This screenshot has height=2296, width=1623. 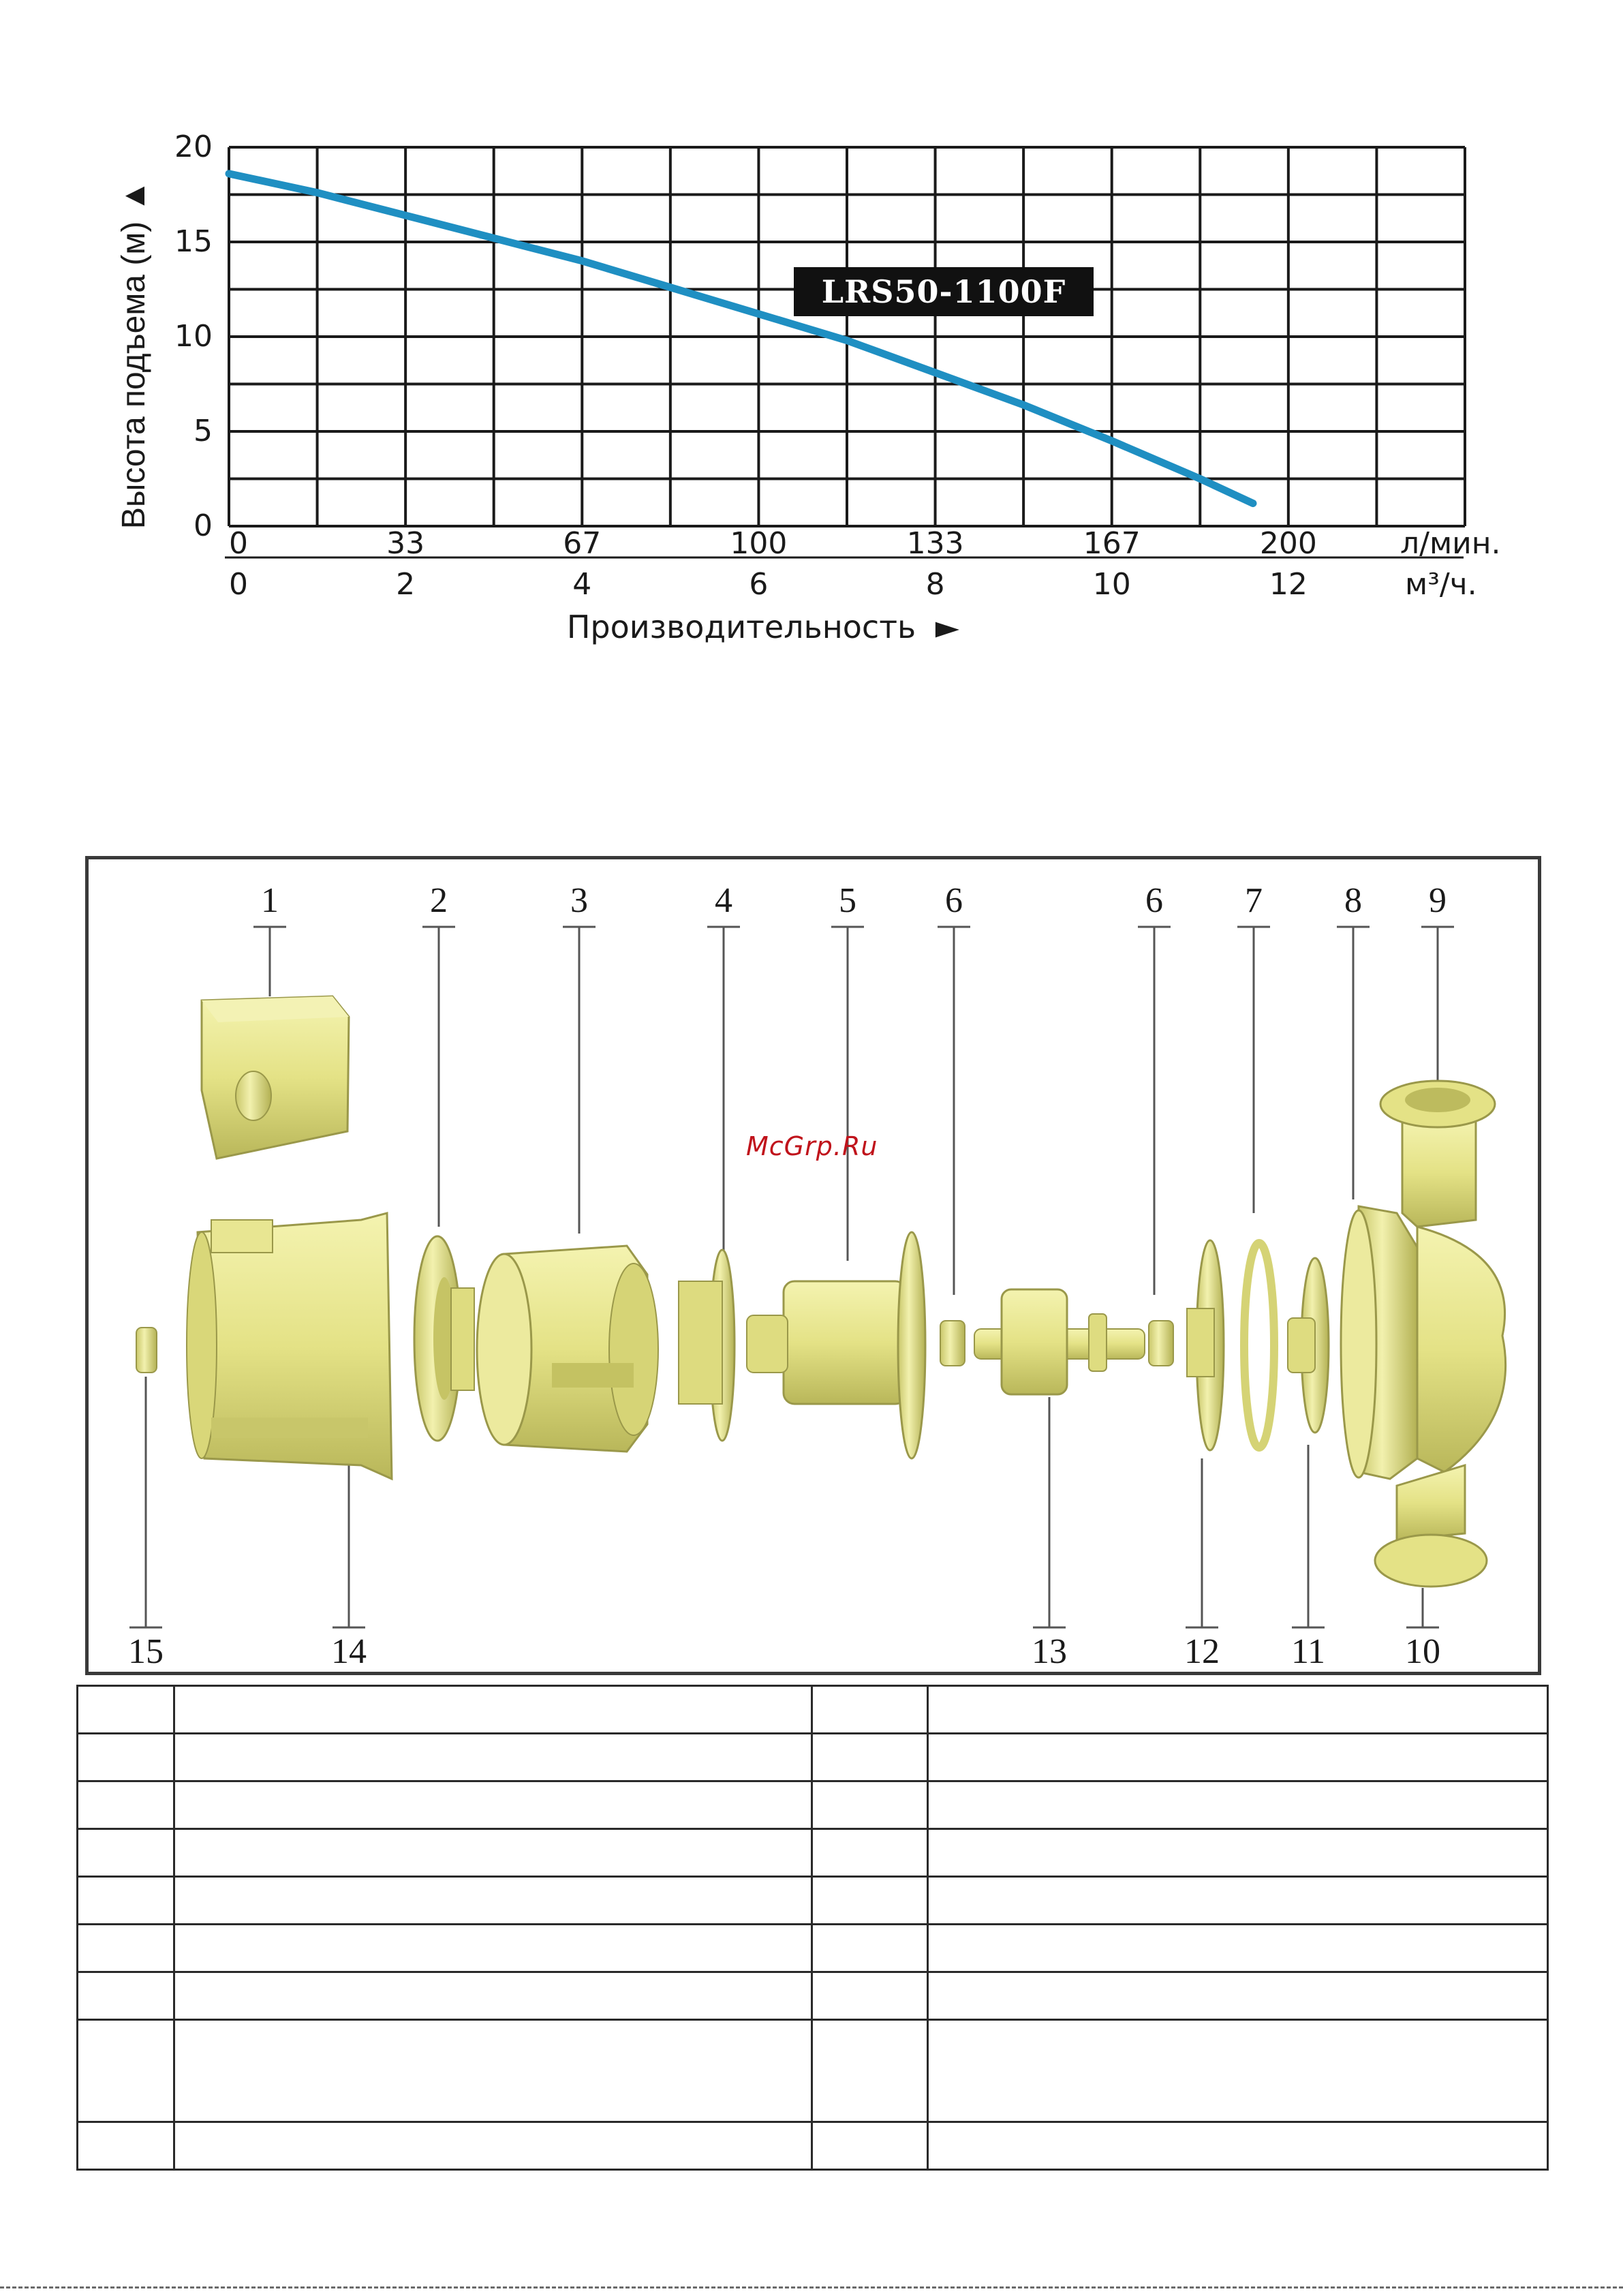 What do you see at coordinates (1431, 1526) in the screenshot?
I see `part-10-inlet-port` at bounding box center [1431, 1526].